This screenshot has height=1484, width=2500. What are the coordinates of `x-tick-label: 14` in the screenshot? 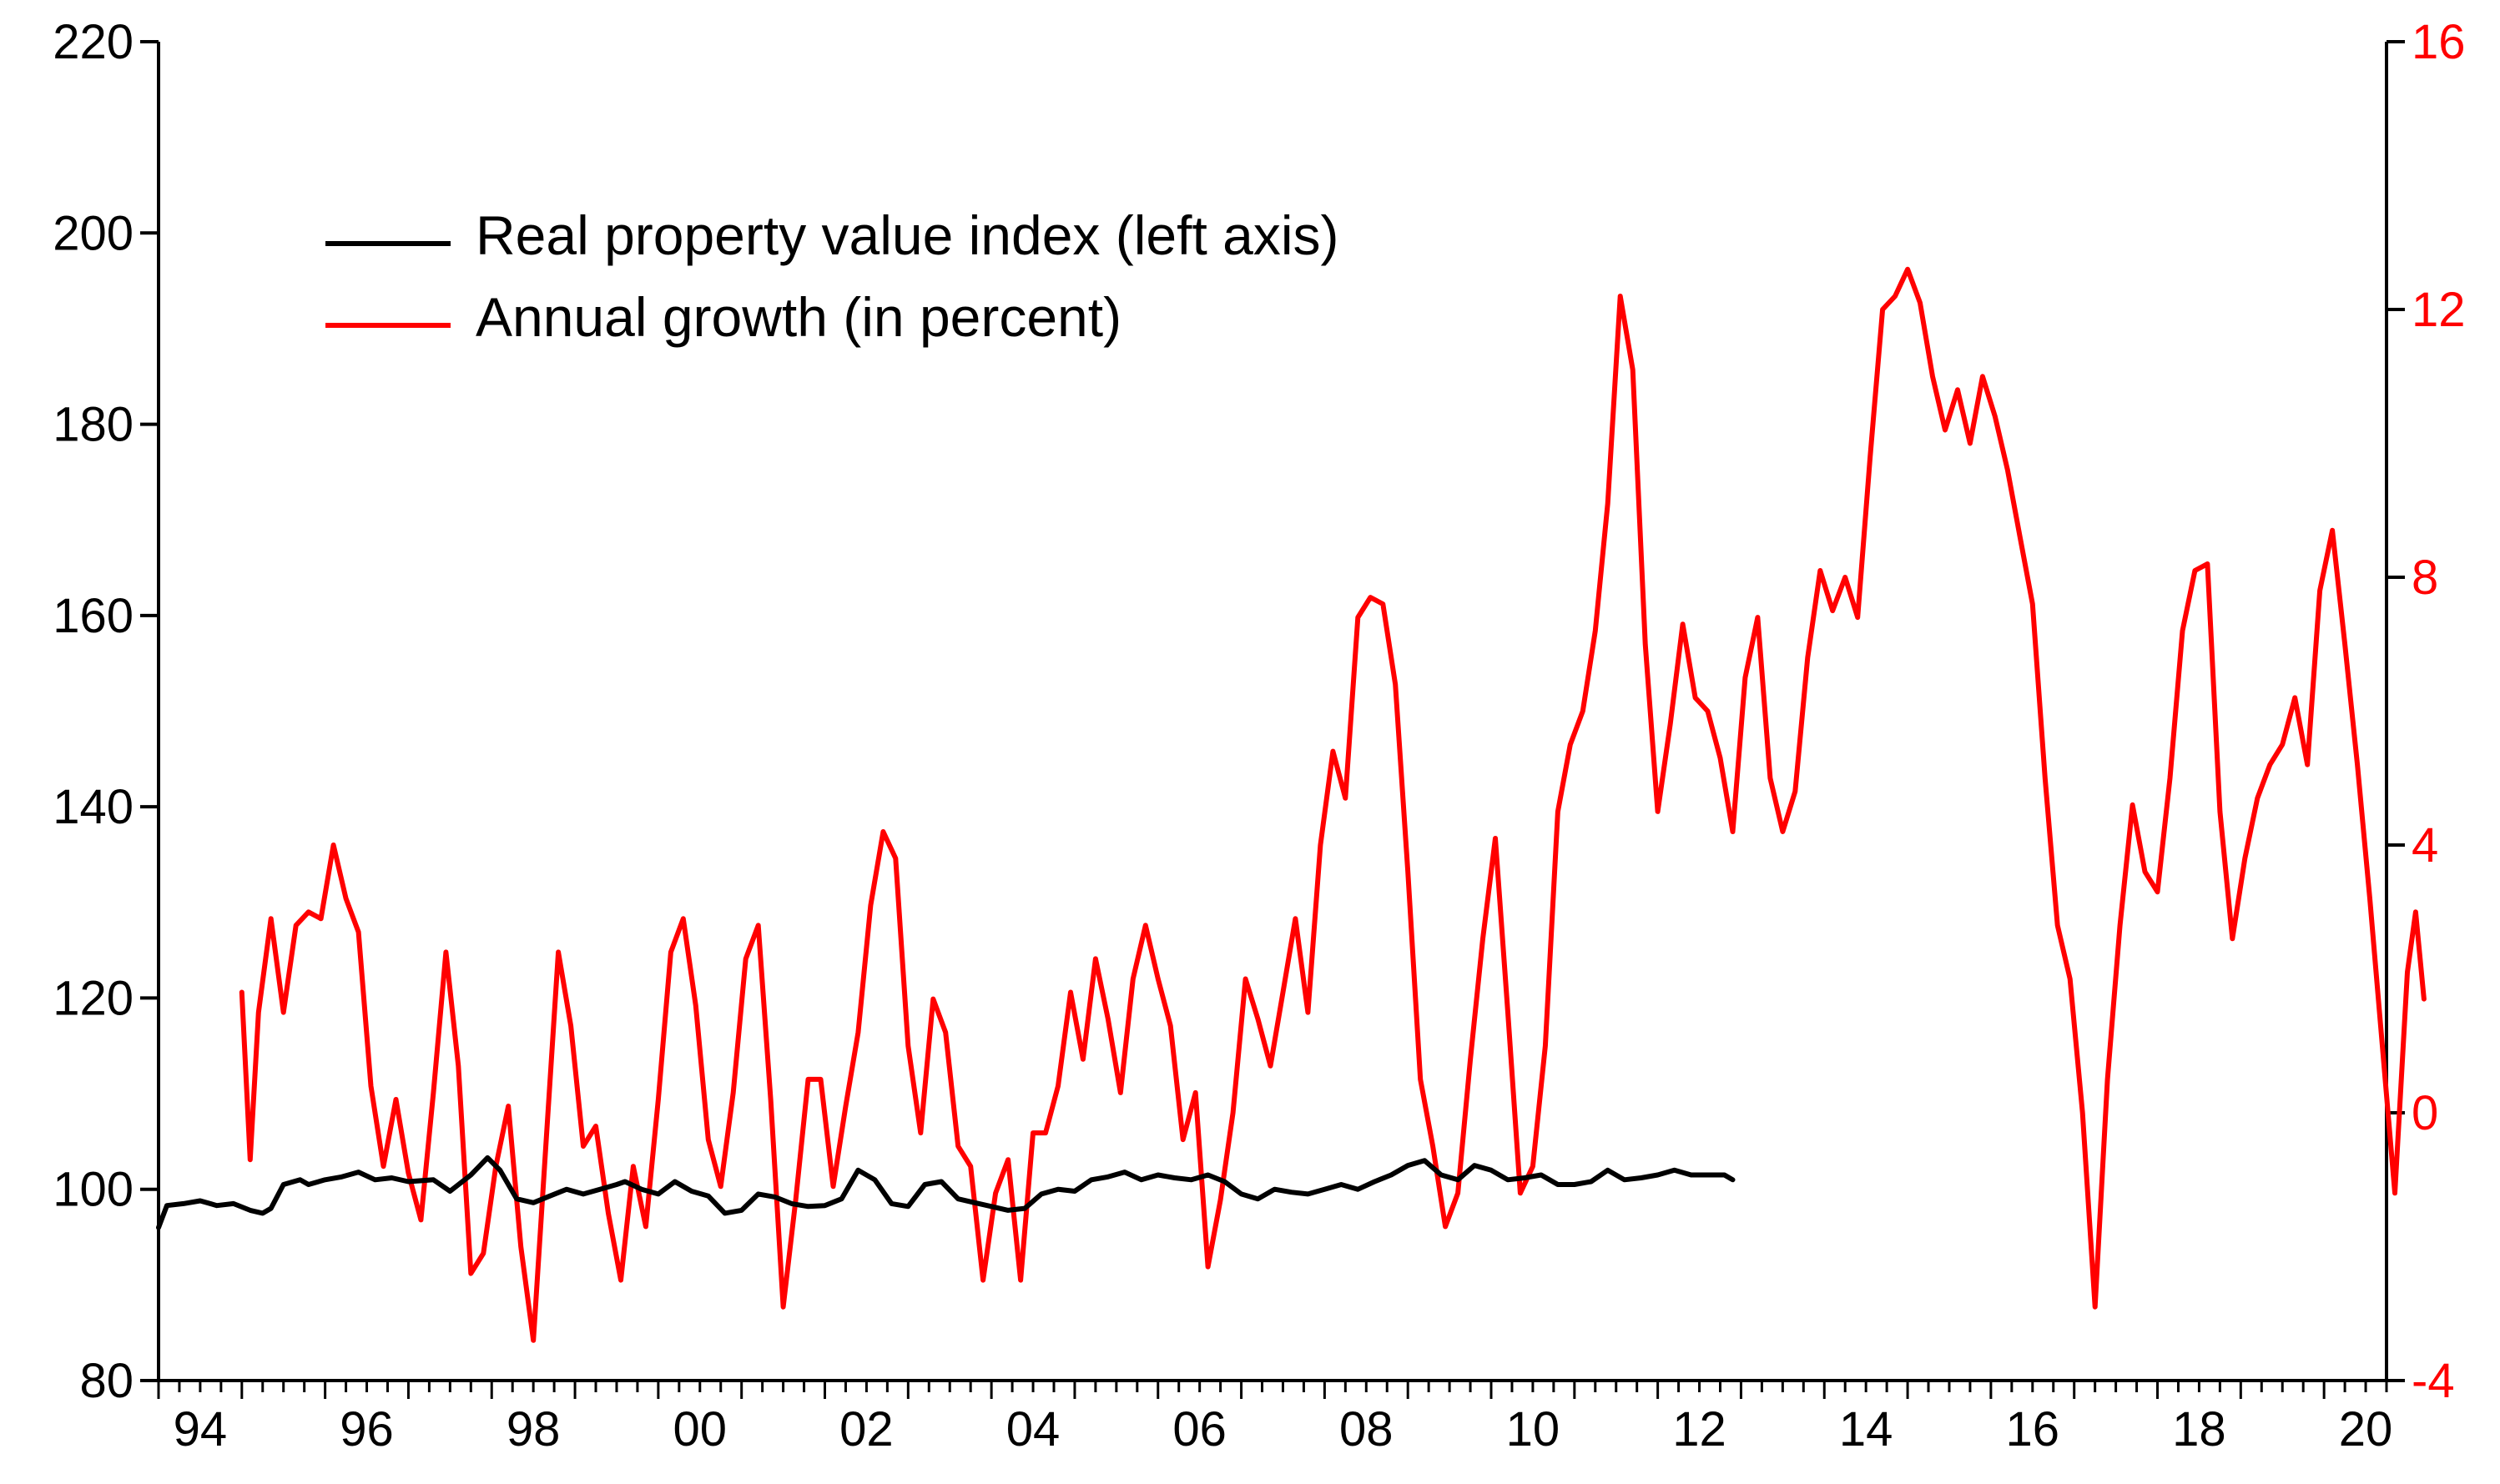 It's located at (1866, 1429).